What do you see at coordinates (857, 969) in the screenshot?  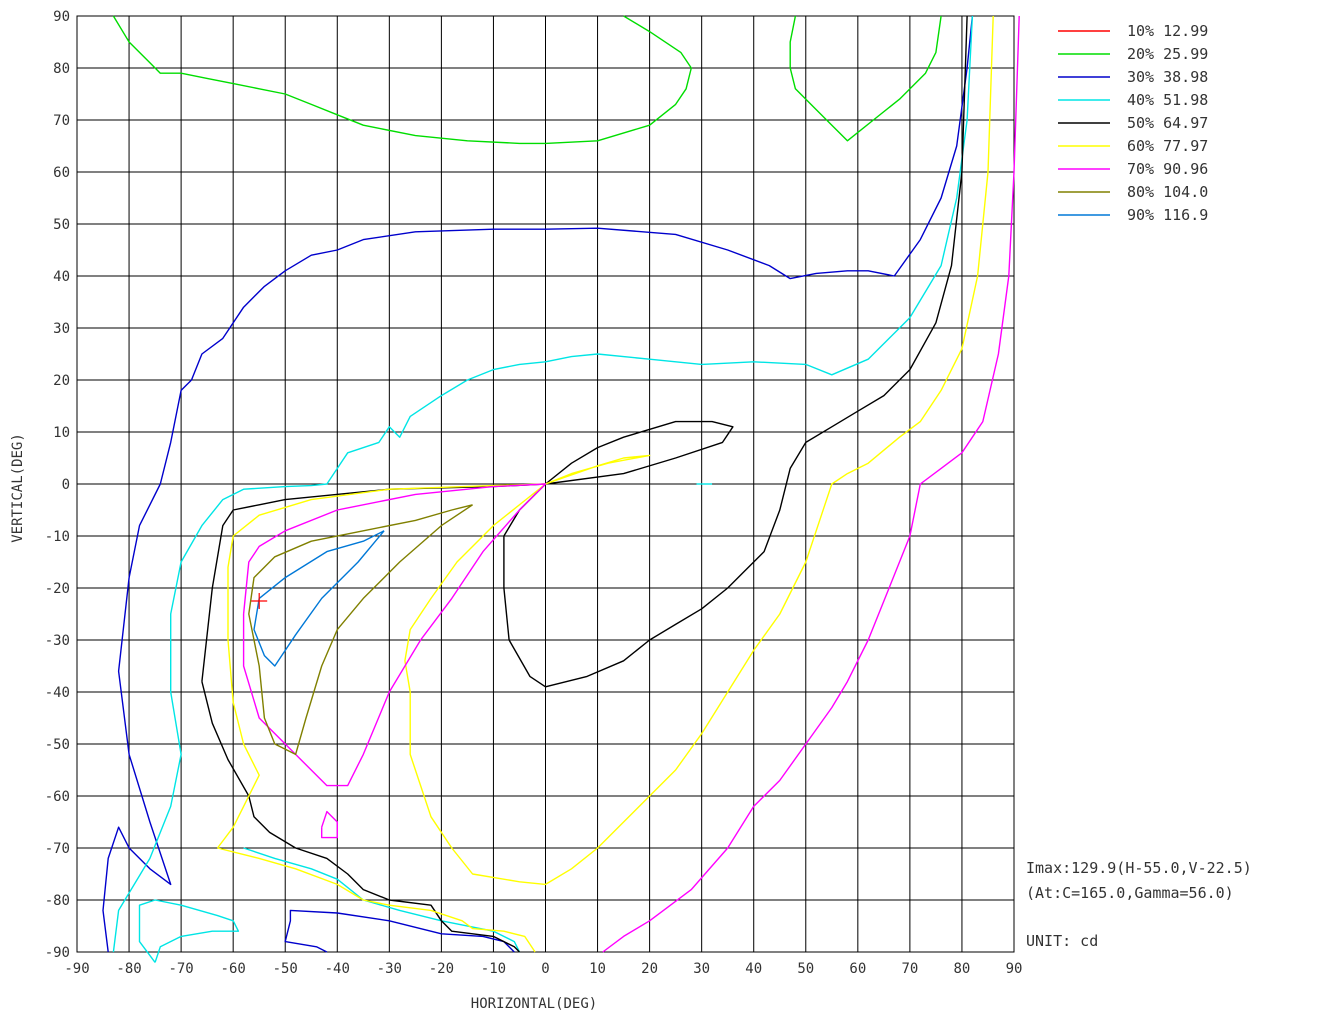 I see `x-tick-label: 60` at bounding box center [857, 969].